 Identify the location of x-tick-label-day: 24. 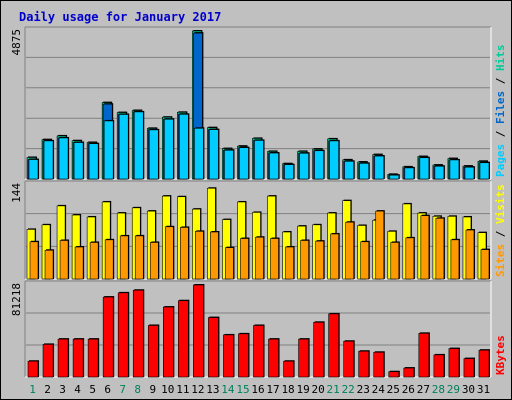
(379, 389).